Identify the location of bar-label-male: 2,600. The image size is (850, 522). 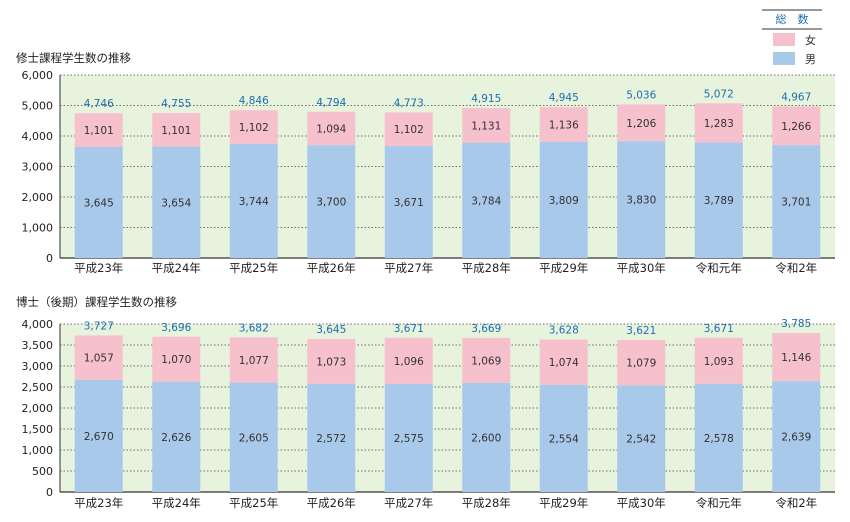
(486, 438).